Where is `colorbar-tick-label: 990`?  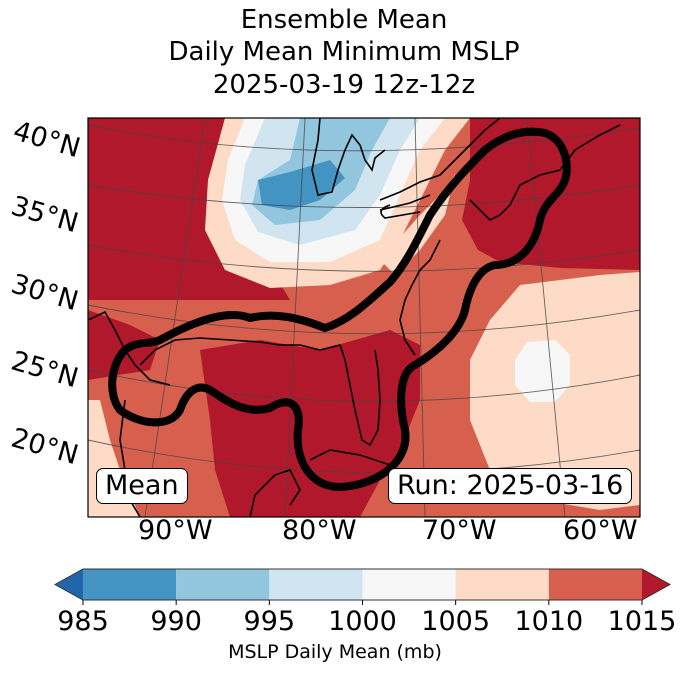 colorbar-tick-label: 990 is located at coordinates (176, 621).